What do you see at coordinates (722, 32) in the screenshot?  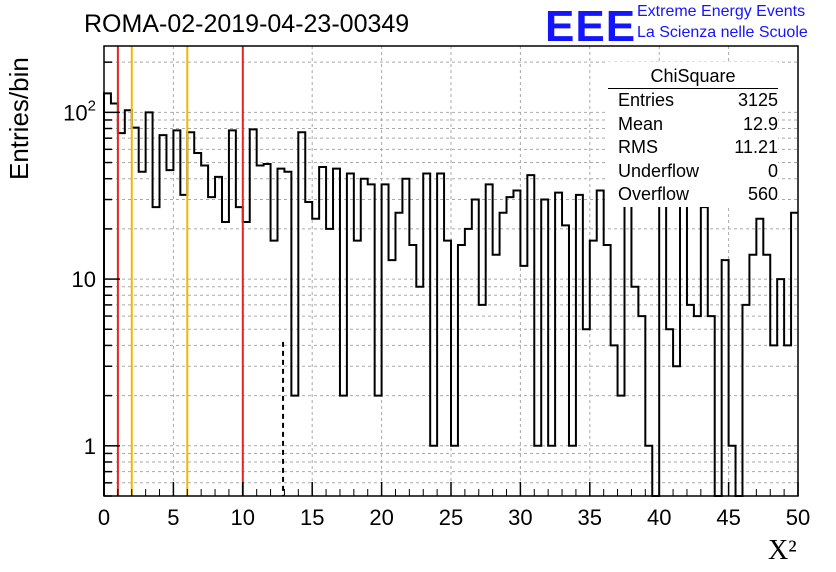 I see `logo-line-2: La Scienza nelle Scuole` at bounding box center [722, 32].